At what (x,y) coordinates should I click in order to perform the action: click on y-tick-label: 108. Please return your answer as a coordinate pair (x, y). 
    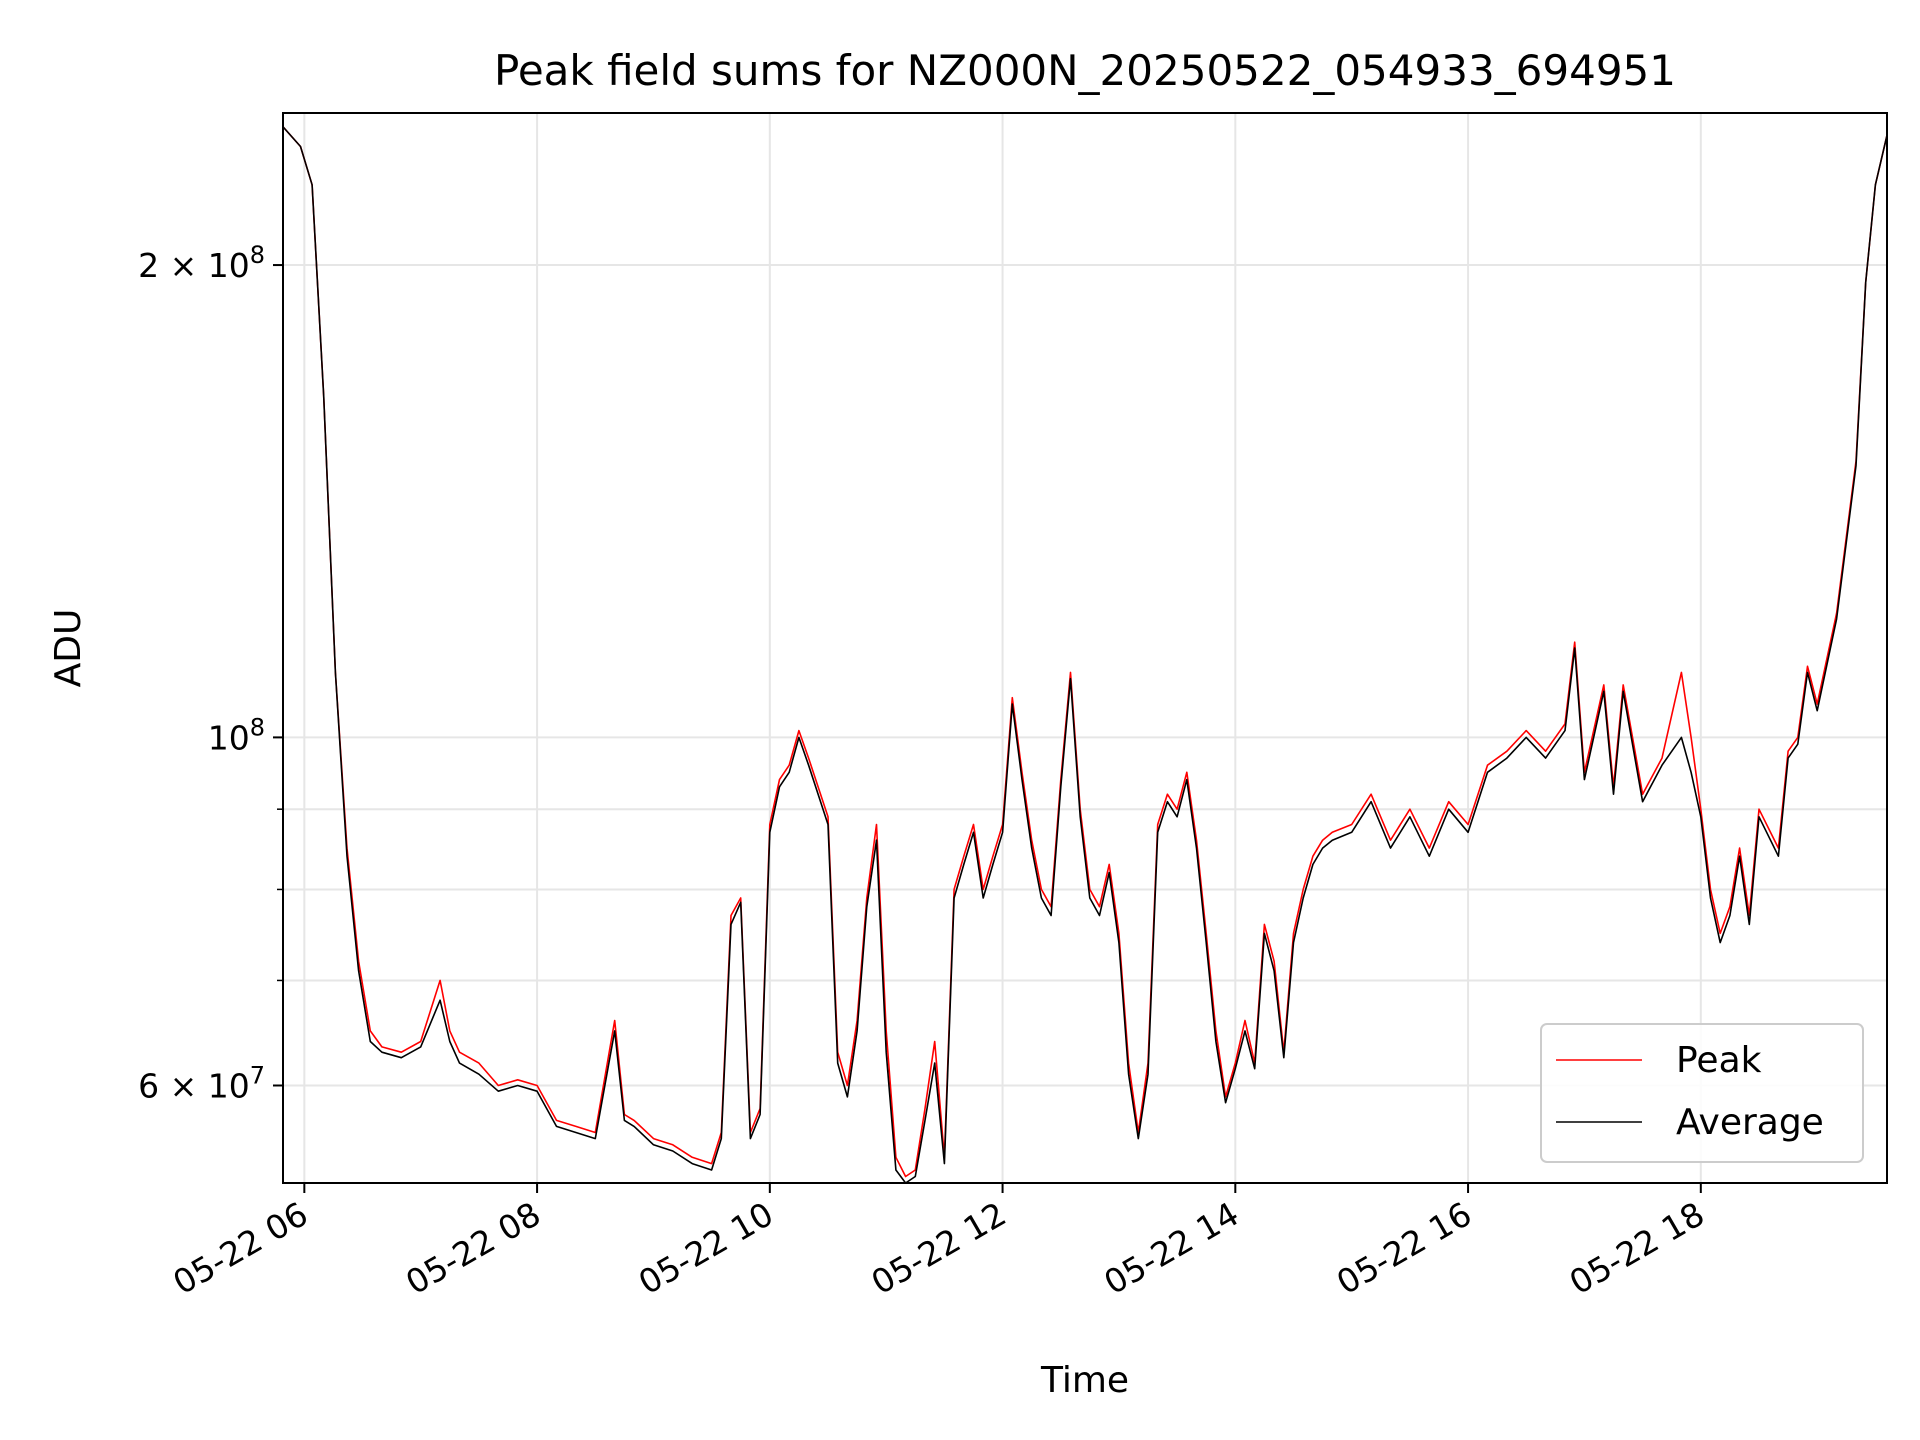
    Looking at the image, I should click on (236, 735).